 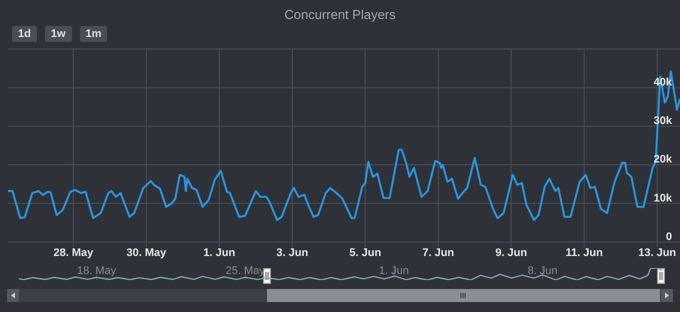 What do you see at coordinates (365, 252) in the screenshot?
I see `x-tick-label: 5. Jun` at bounding box center [365, 252].